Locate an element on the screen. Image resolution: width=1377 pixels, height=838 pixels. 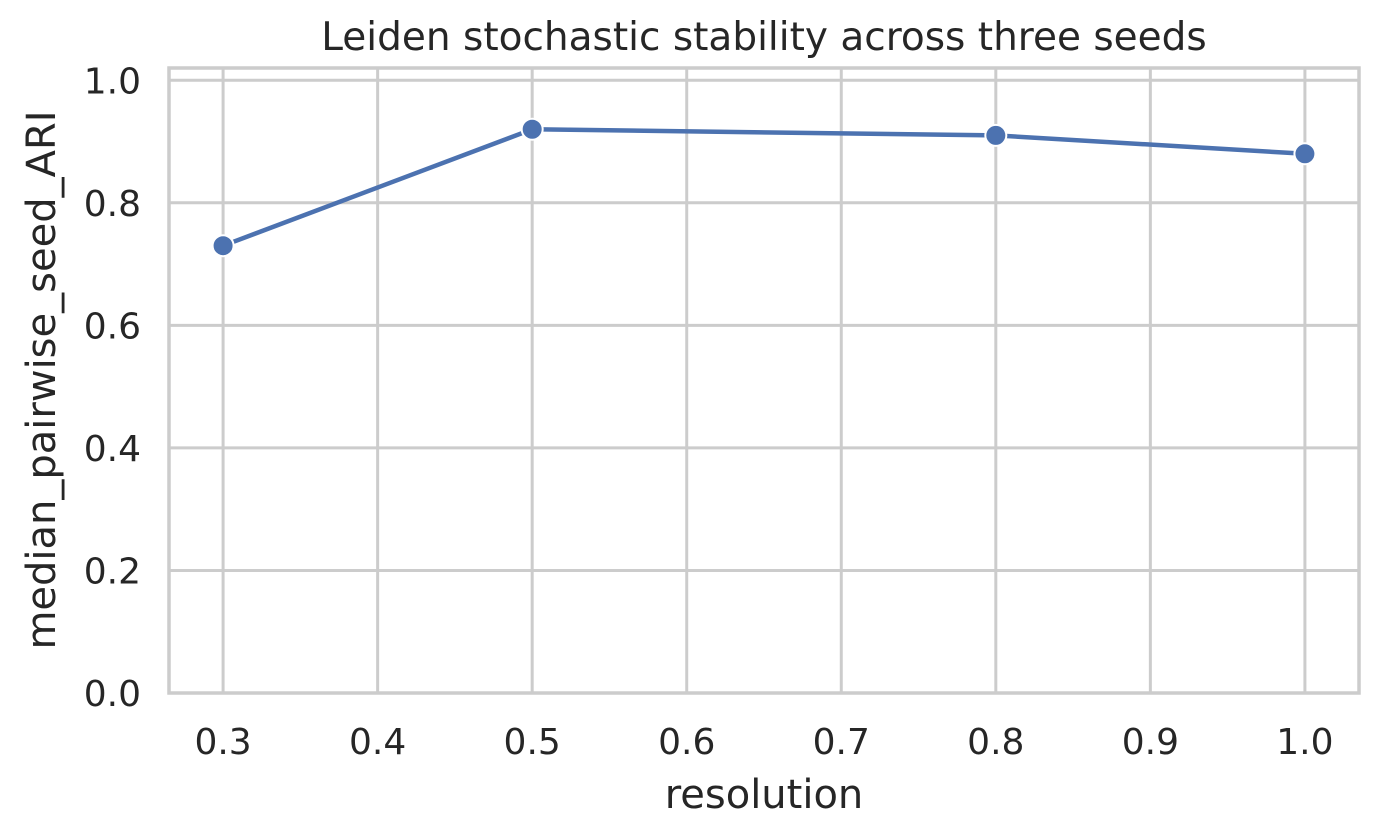
x-tick-label: 0.9 is located at coordinates (1150, 742).